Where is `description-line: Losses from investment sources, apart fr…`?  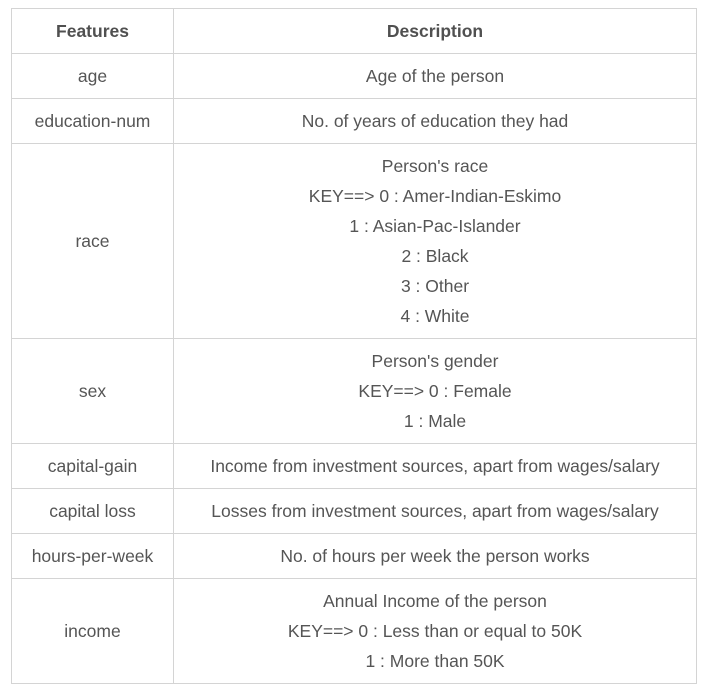
description-line: Losses from investment sources, apart fr… is located at coordinates (435, 511).